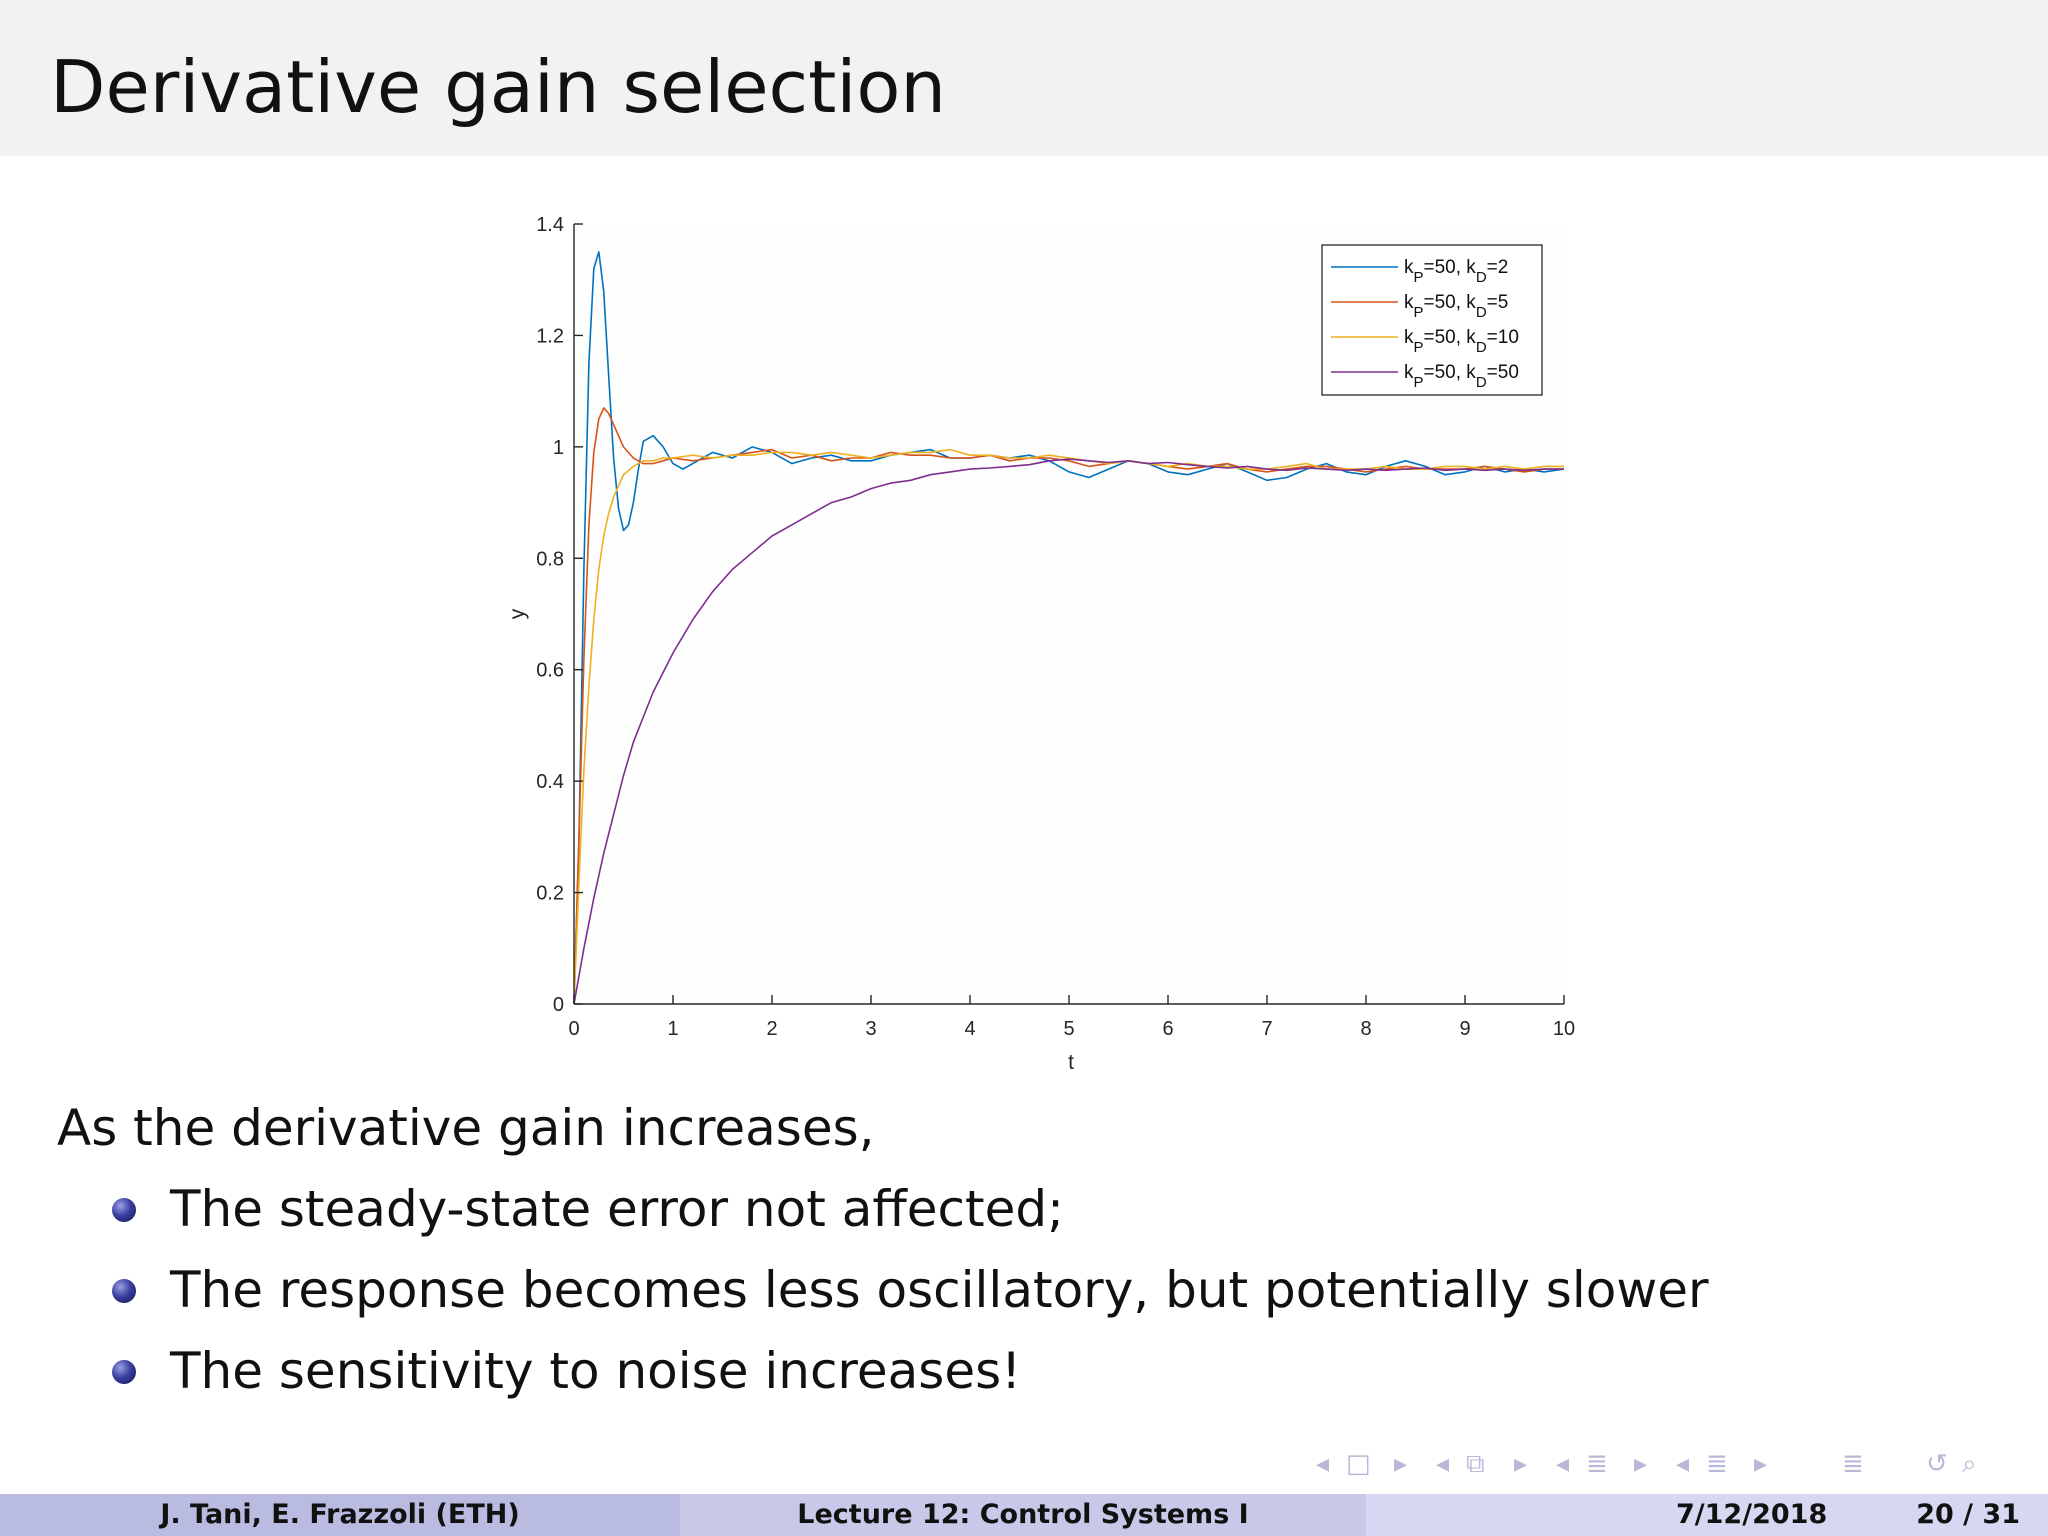 This screenshot has height=1536, width=2048. Describe the element at coordinates (1564, 1029) in the screenshot. I see `x-tick-label: 10` at that location.